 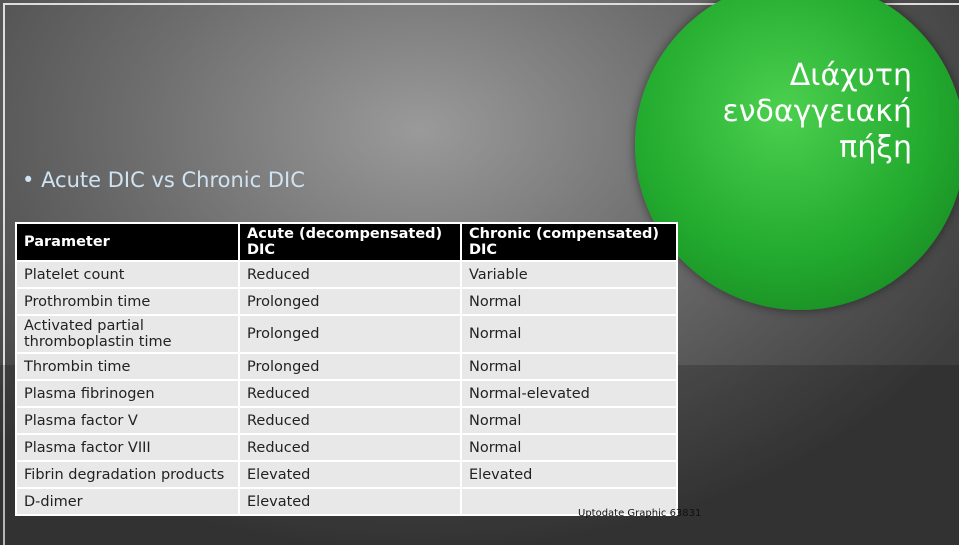 What do you see at coordinates (127, 474) in the screenshot?
I see `table-cell: Fibrin degradation products` at bounding box center [127, 474].